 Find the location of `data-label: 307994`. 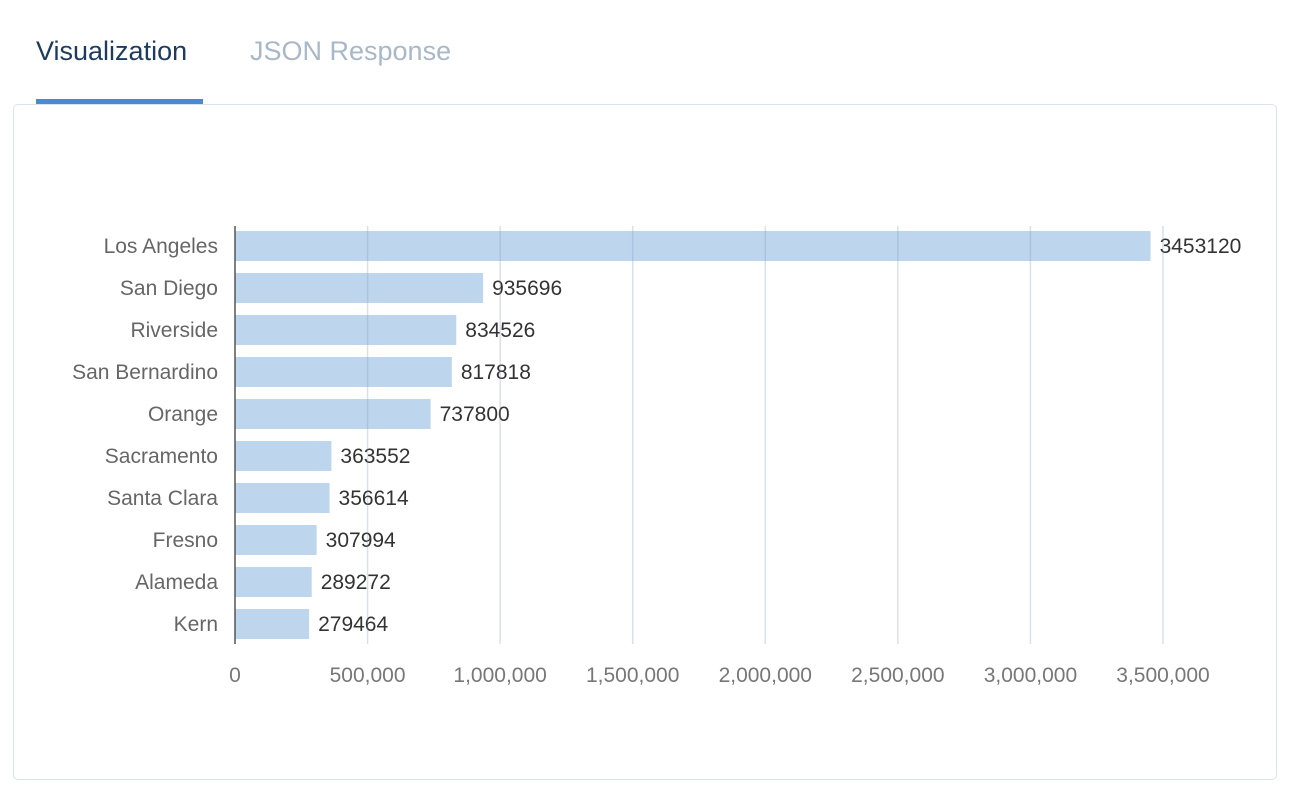

data-label: 307994 is located at coordinates (361, 540).